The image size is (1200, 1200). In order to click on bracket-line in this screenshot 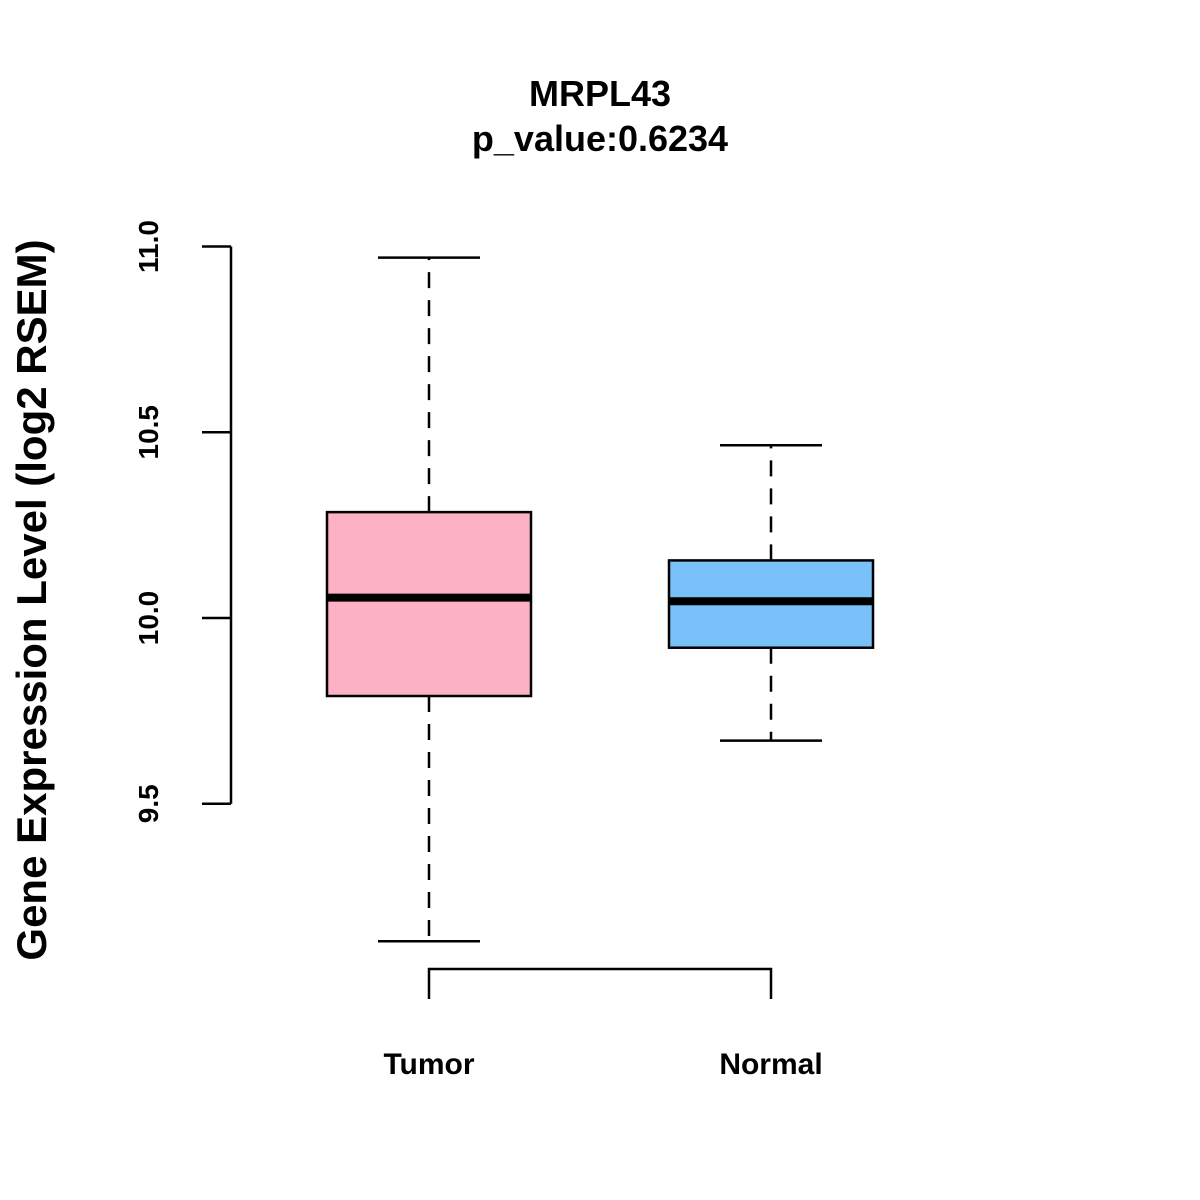, I will do `click(600, 983)`.